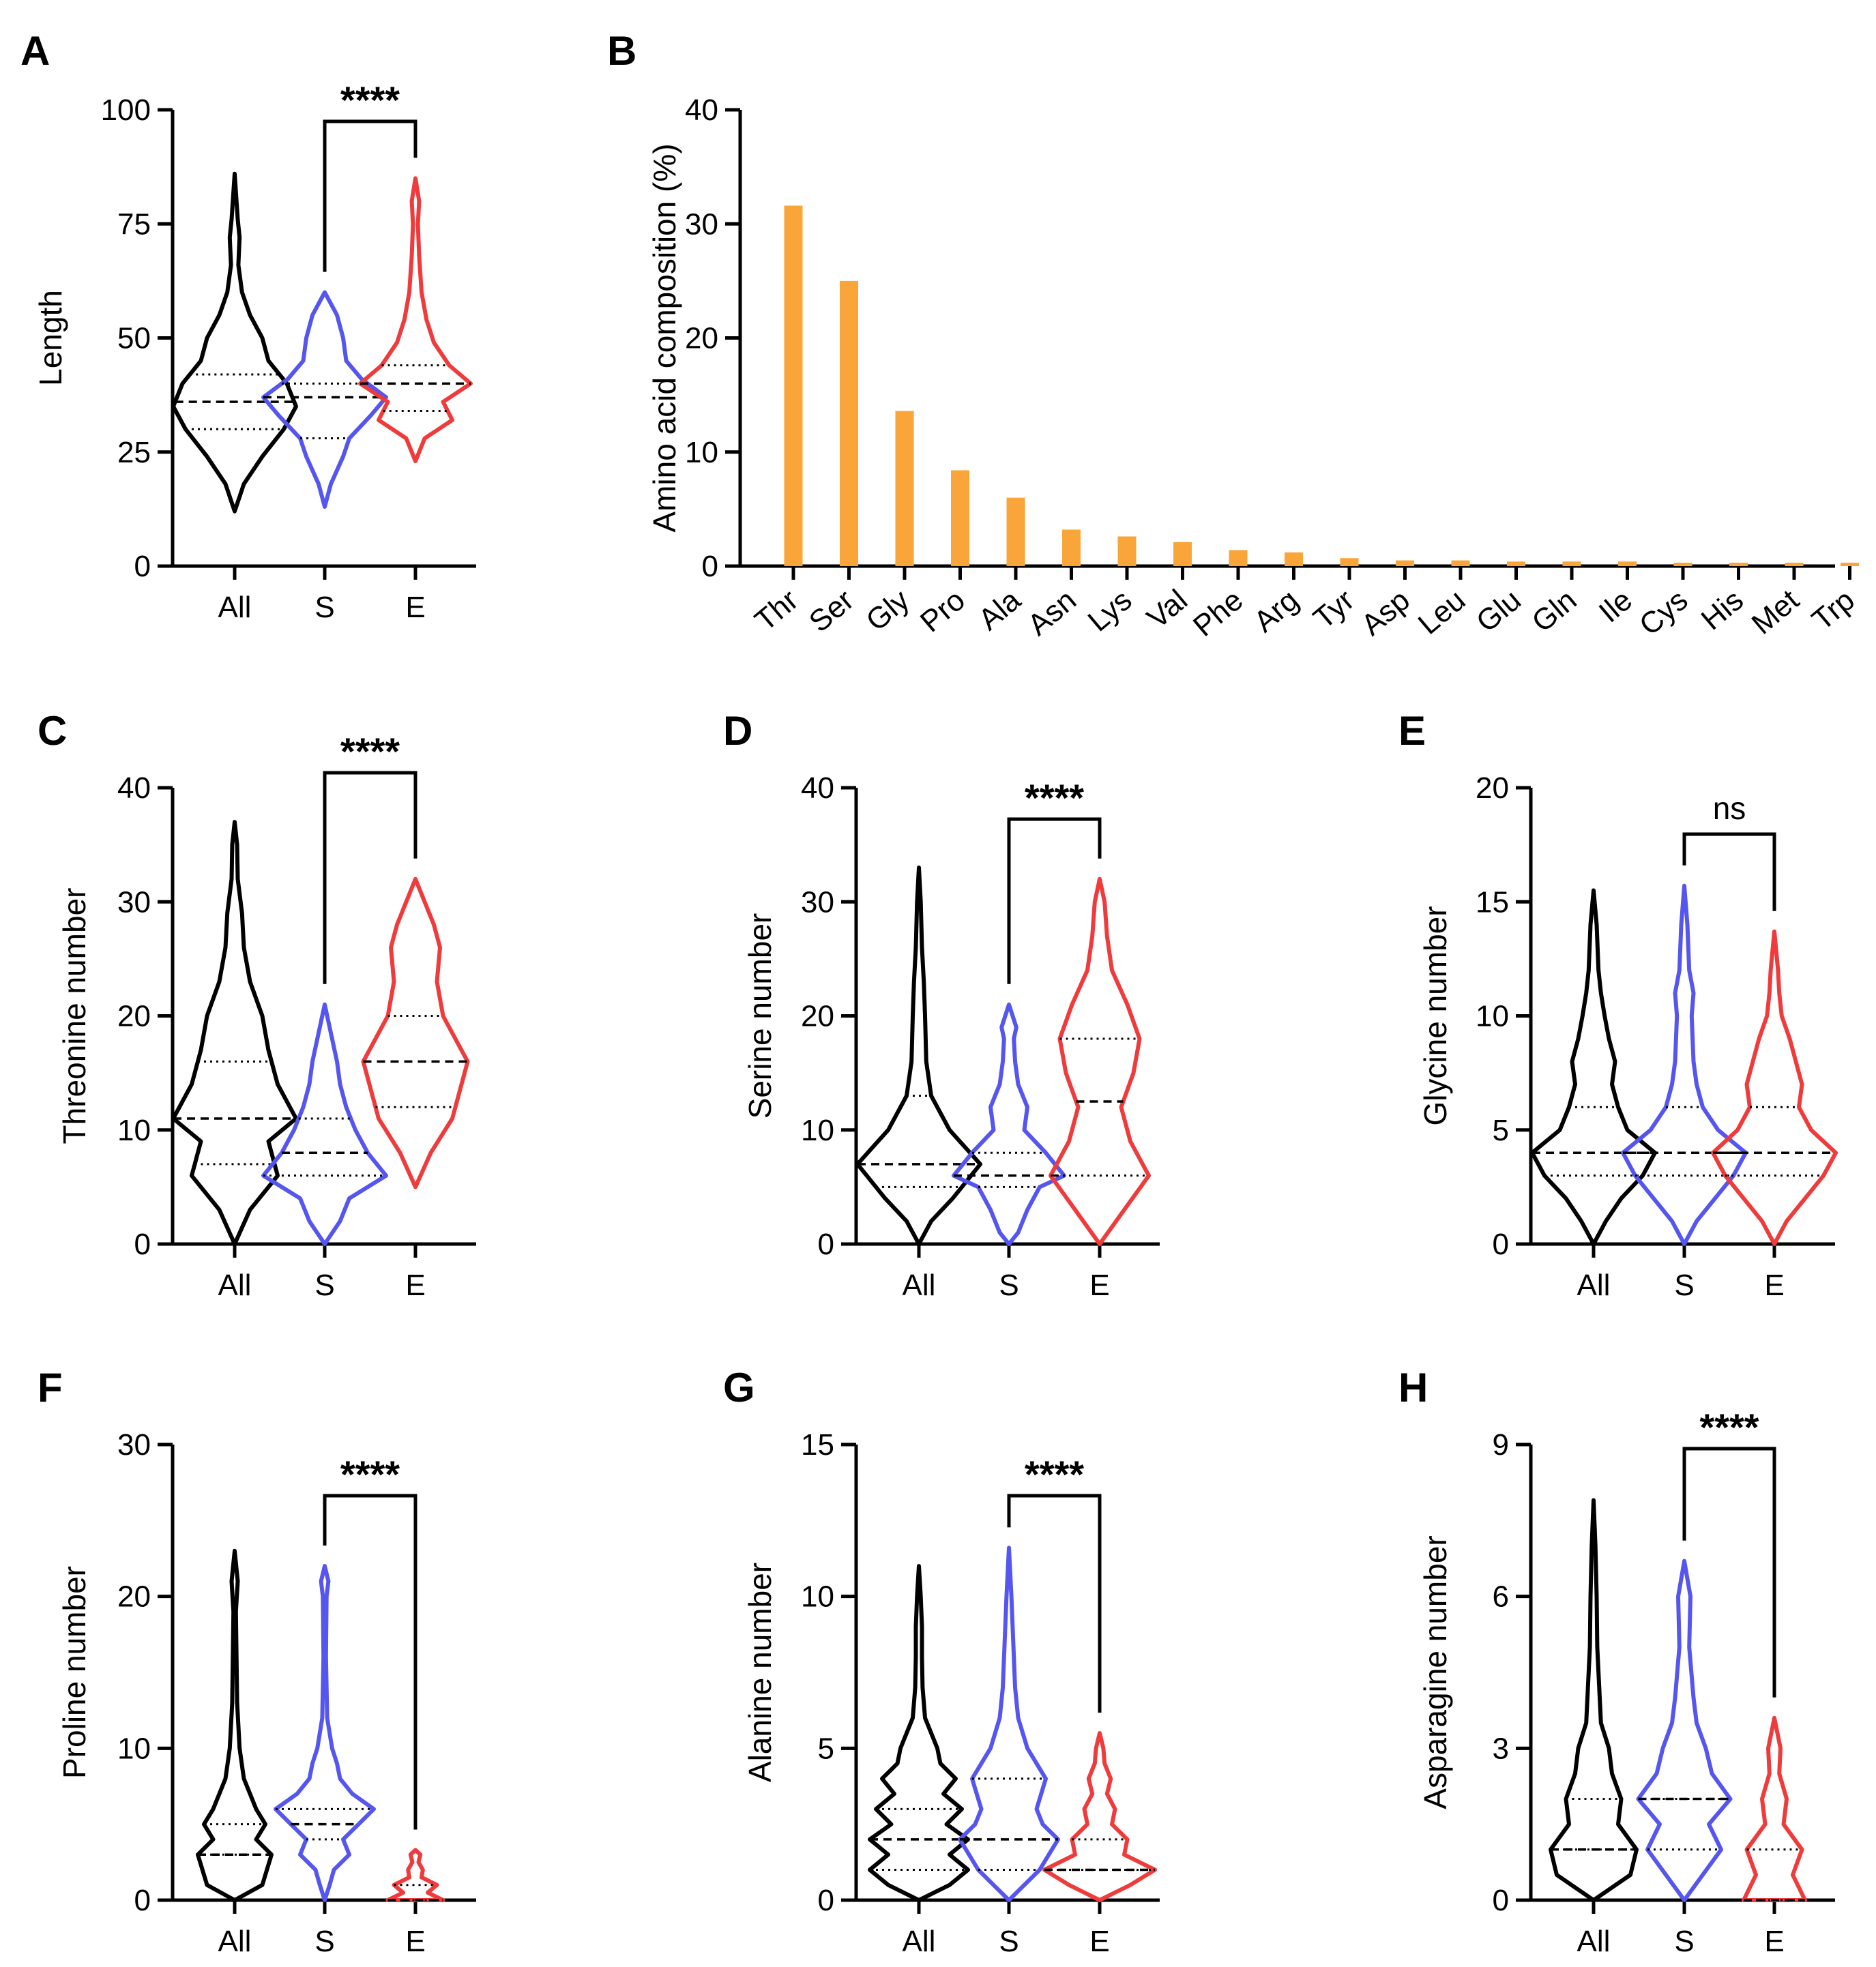 The image size is (1876, 1967). I want to click on bar-gln, so click(1572, 563).